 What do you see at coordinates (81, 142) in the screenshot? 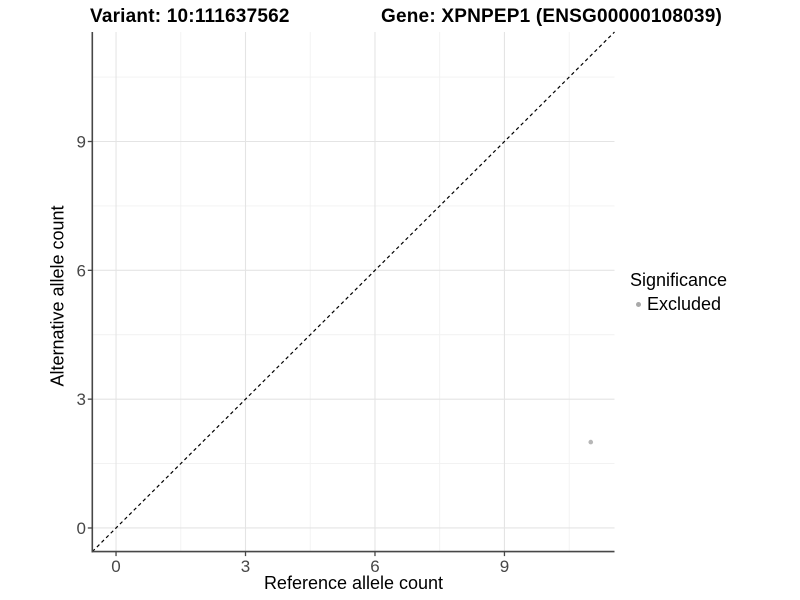
I see `y-tick-label: 9` at bounding box center [81, 142].